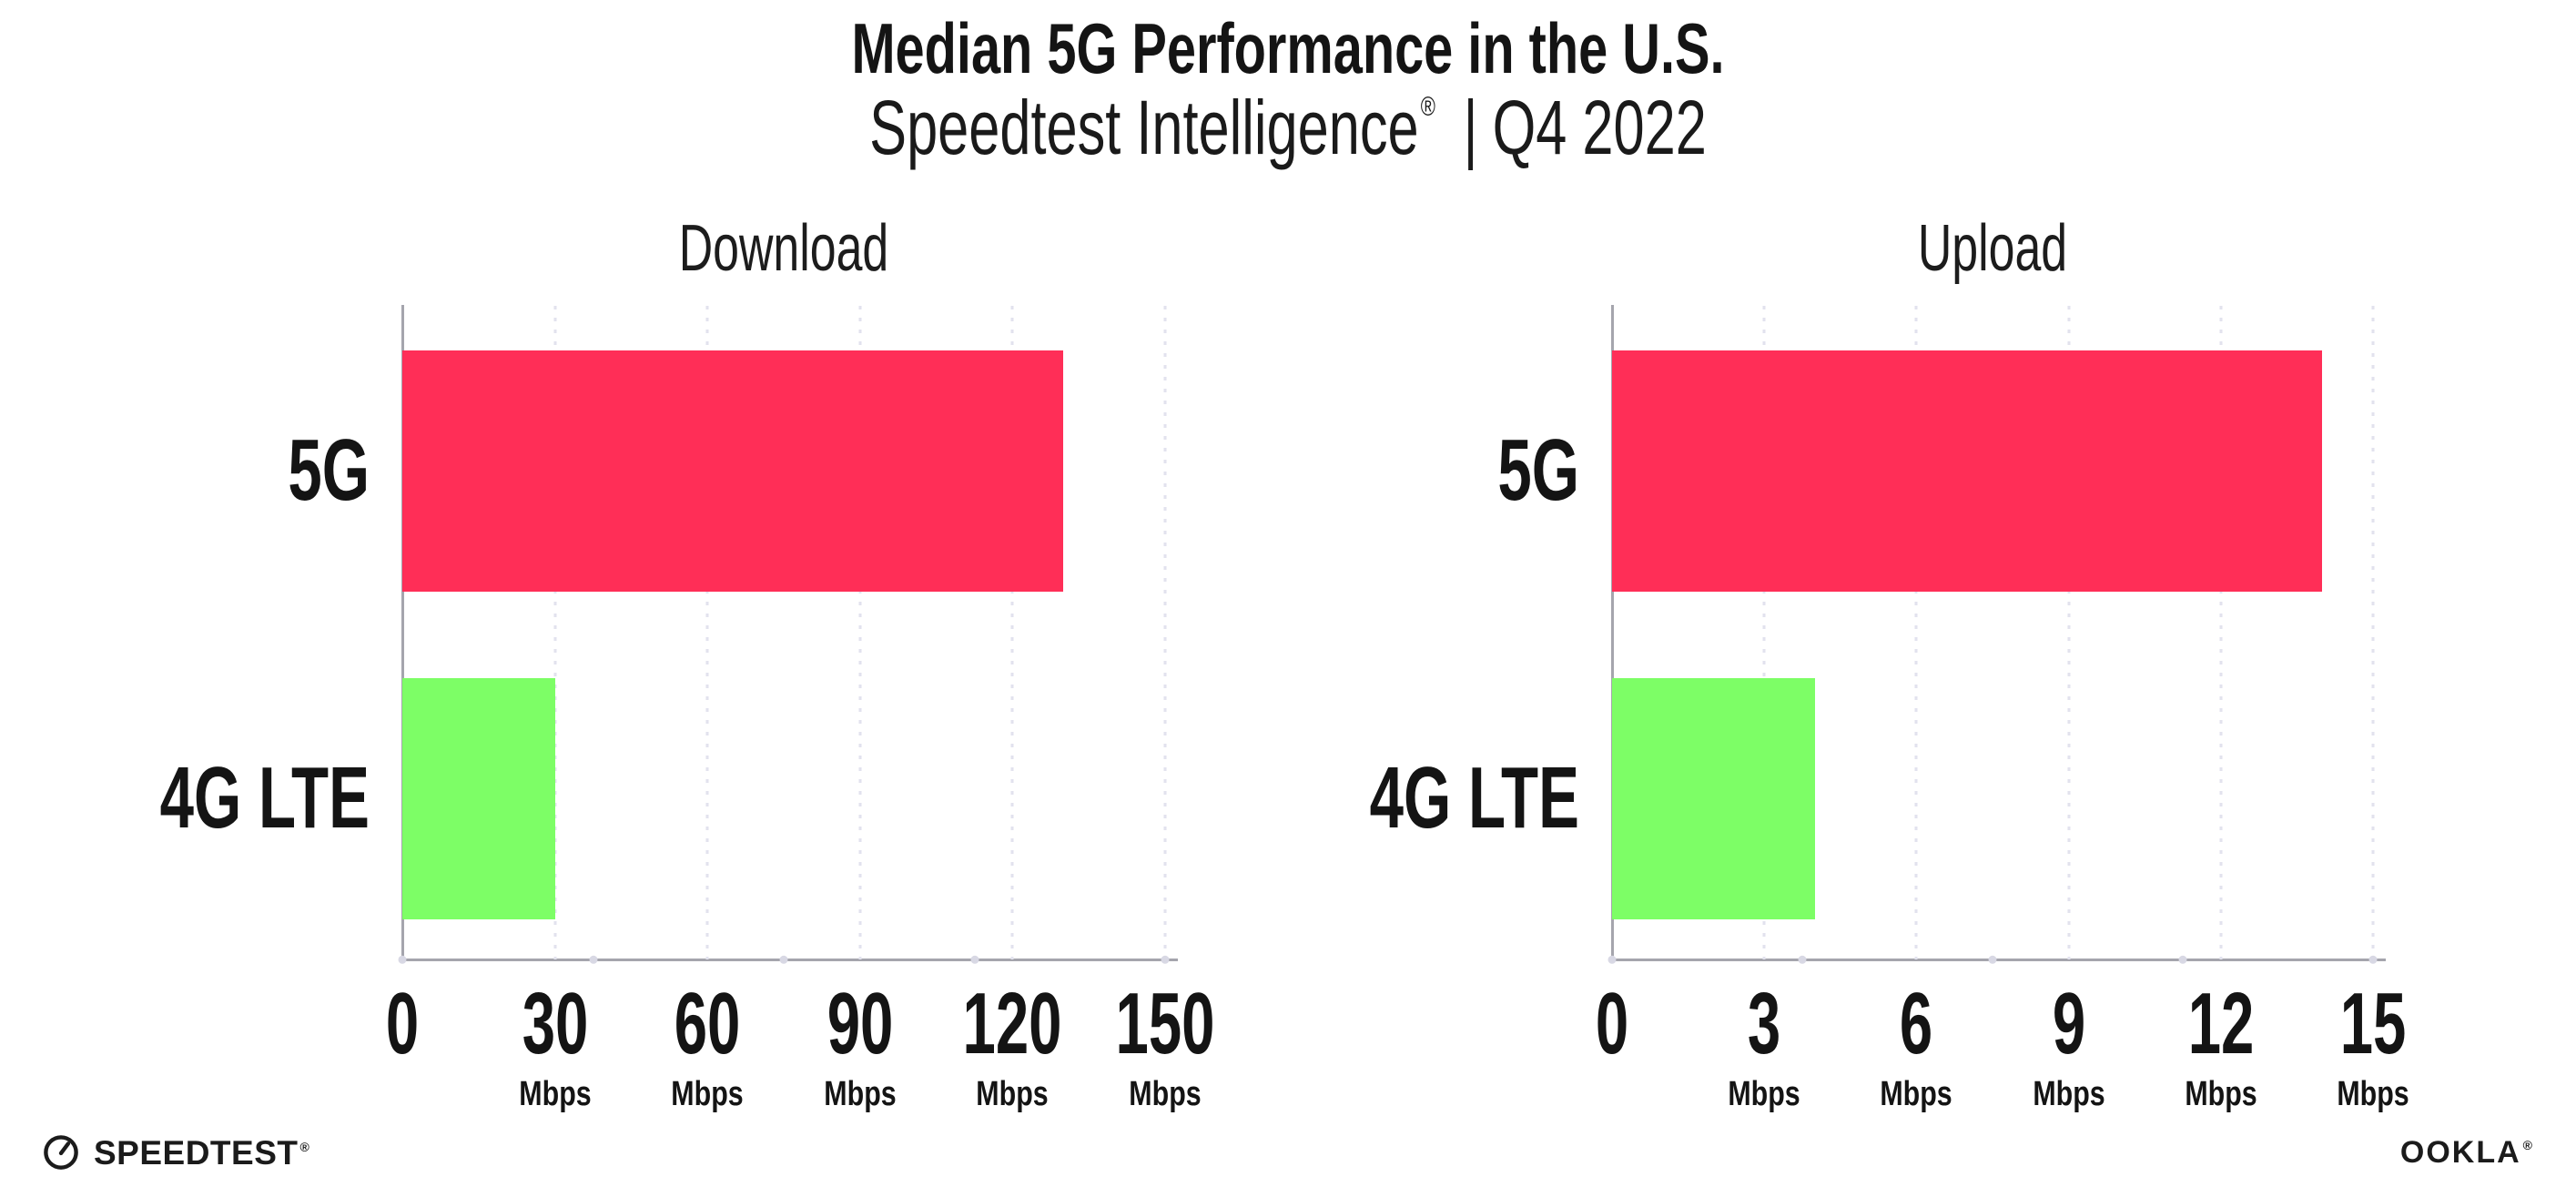  What do you see at coordinates (2068, 1024) in the screenshot?
I see `x-tick-value: 9` at bounding box center [2068, 1024].